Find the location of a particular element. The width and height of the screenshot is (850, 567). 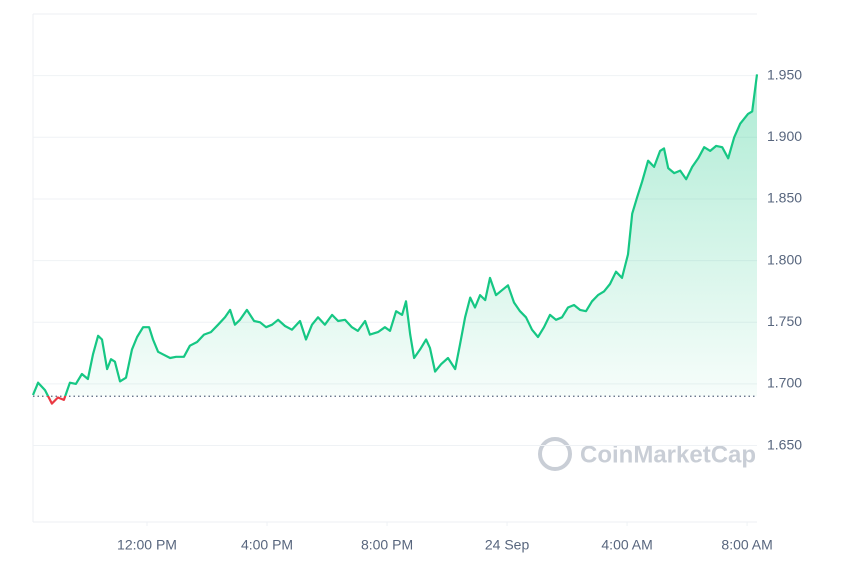

y-tick-label: 1.850 is located at coordinates (784, 198).